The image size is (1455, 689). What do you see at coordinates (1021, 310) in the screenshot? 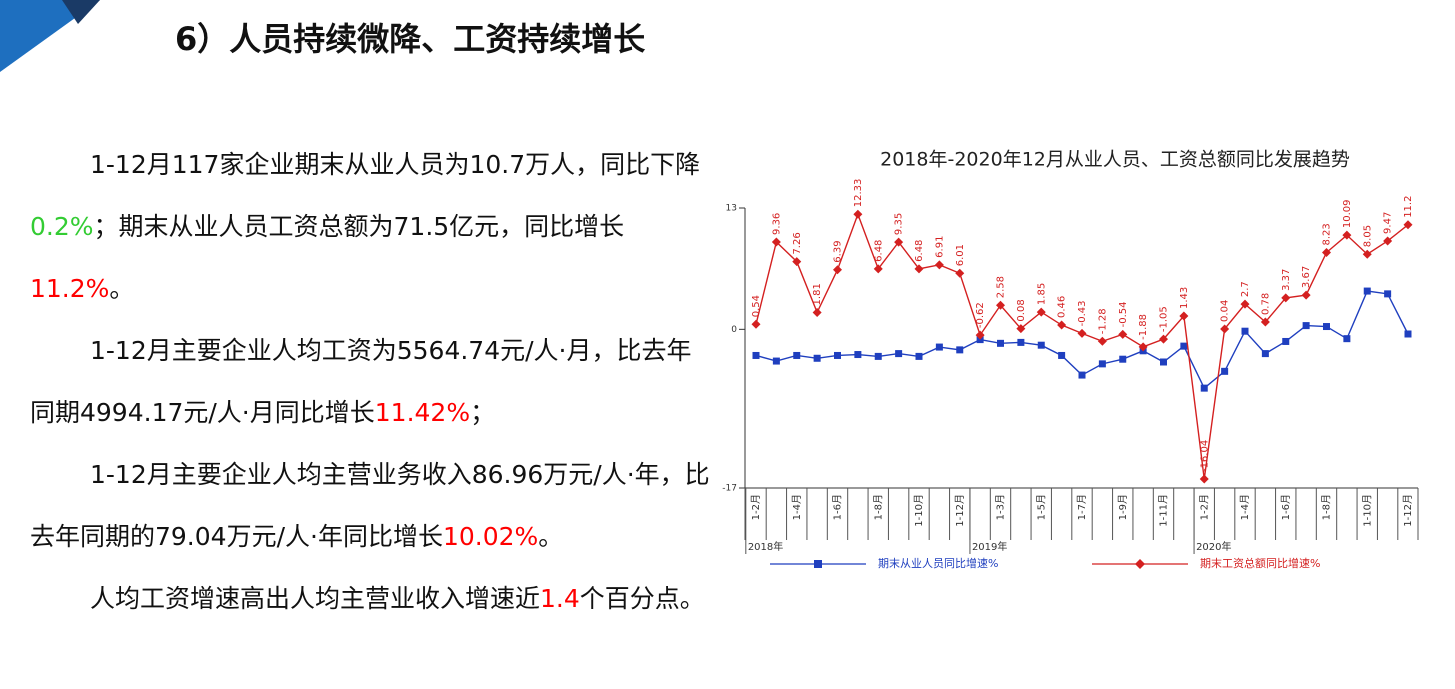
I see `data-label: 0.08` at bounding box center [1021, 310].